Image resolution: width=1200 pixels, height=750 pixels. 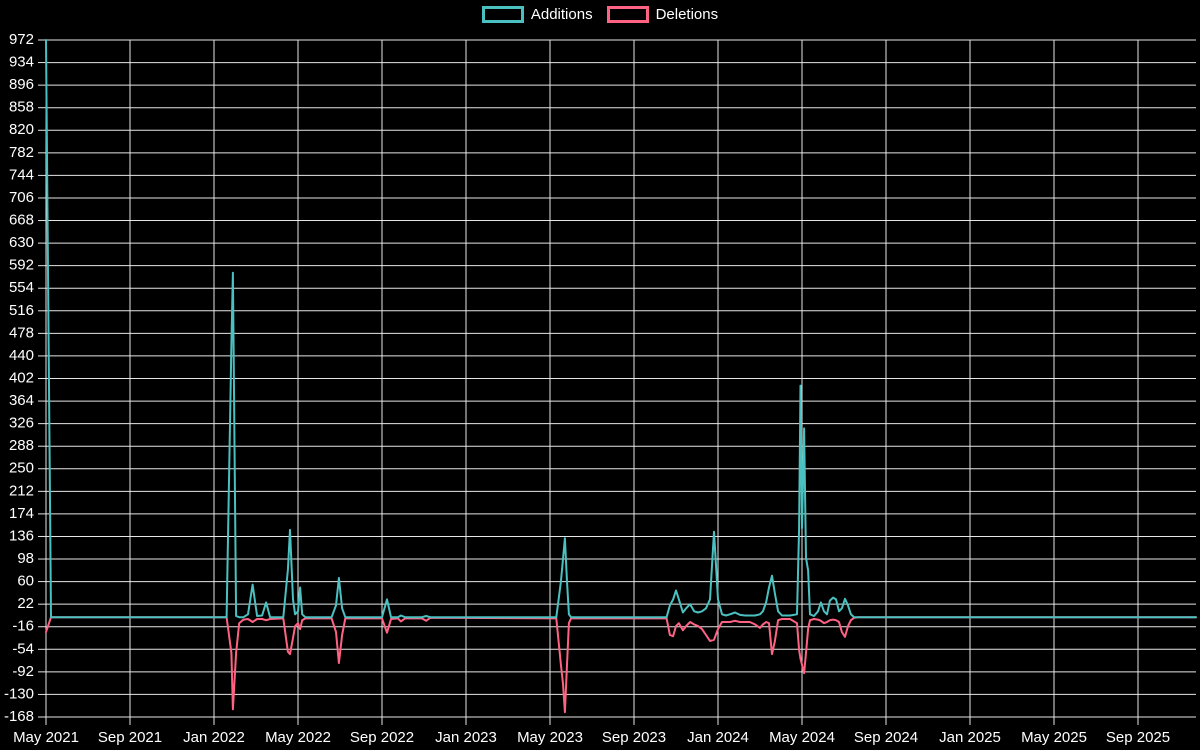 I want to click on y-tick-label: 972, so click(x=21, y=39).